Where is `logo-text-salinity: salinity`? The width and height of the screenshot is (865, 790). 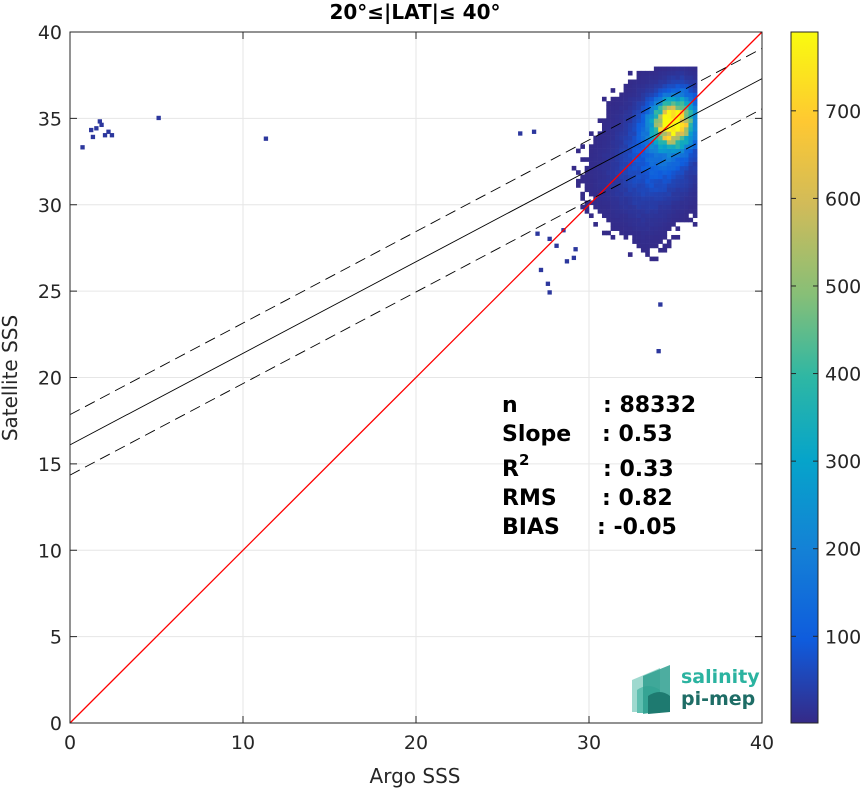 logo-text-salinity: salinity is located at coordinates (720, 677).